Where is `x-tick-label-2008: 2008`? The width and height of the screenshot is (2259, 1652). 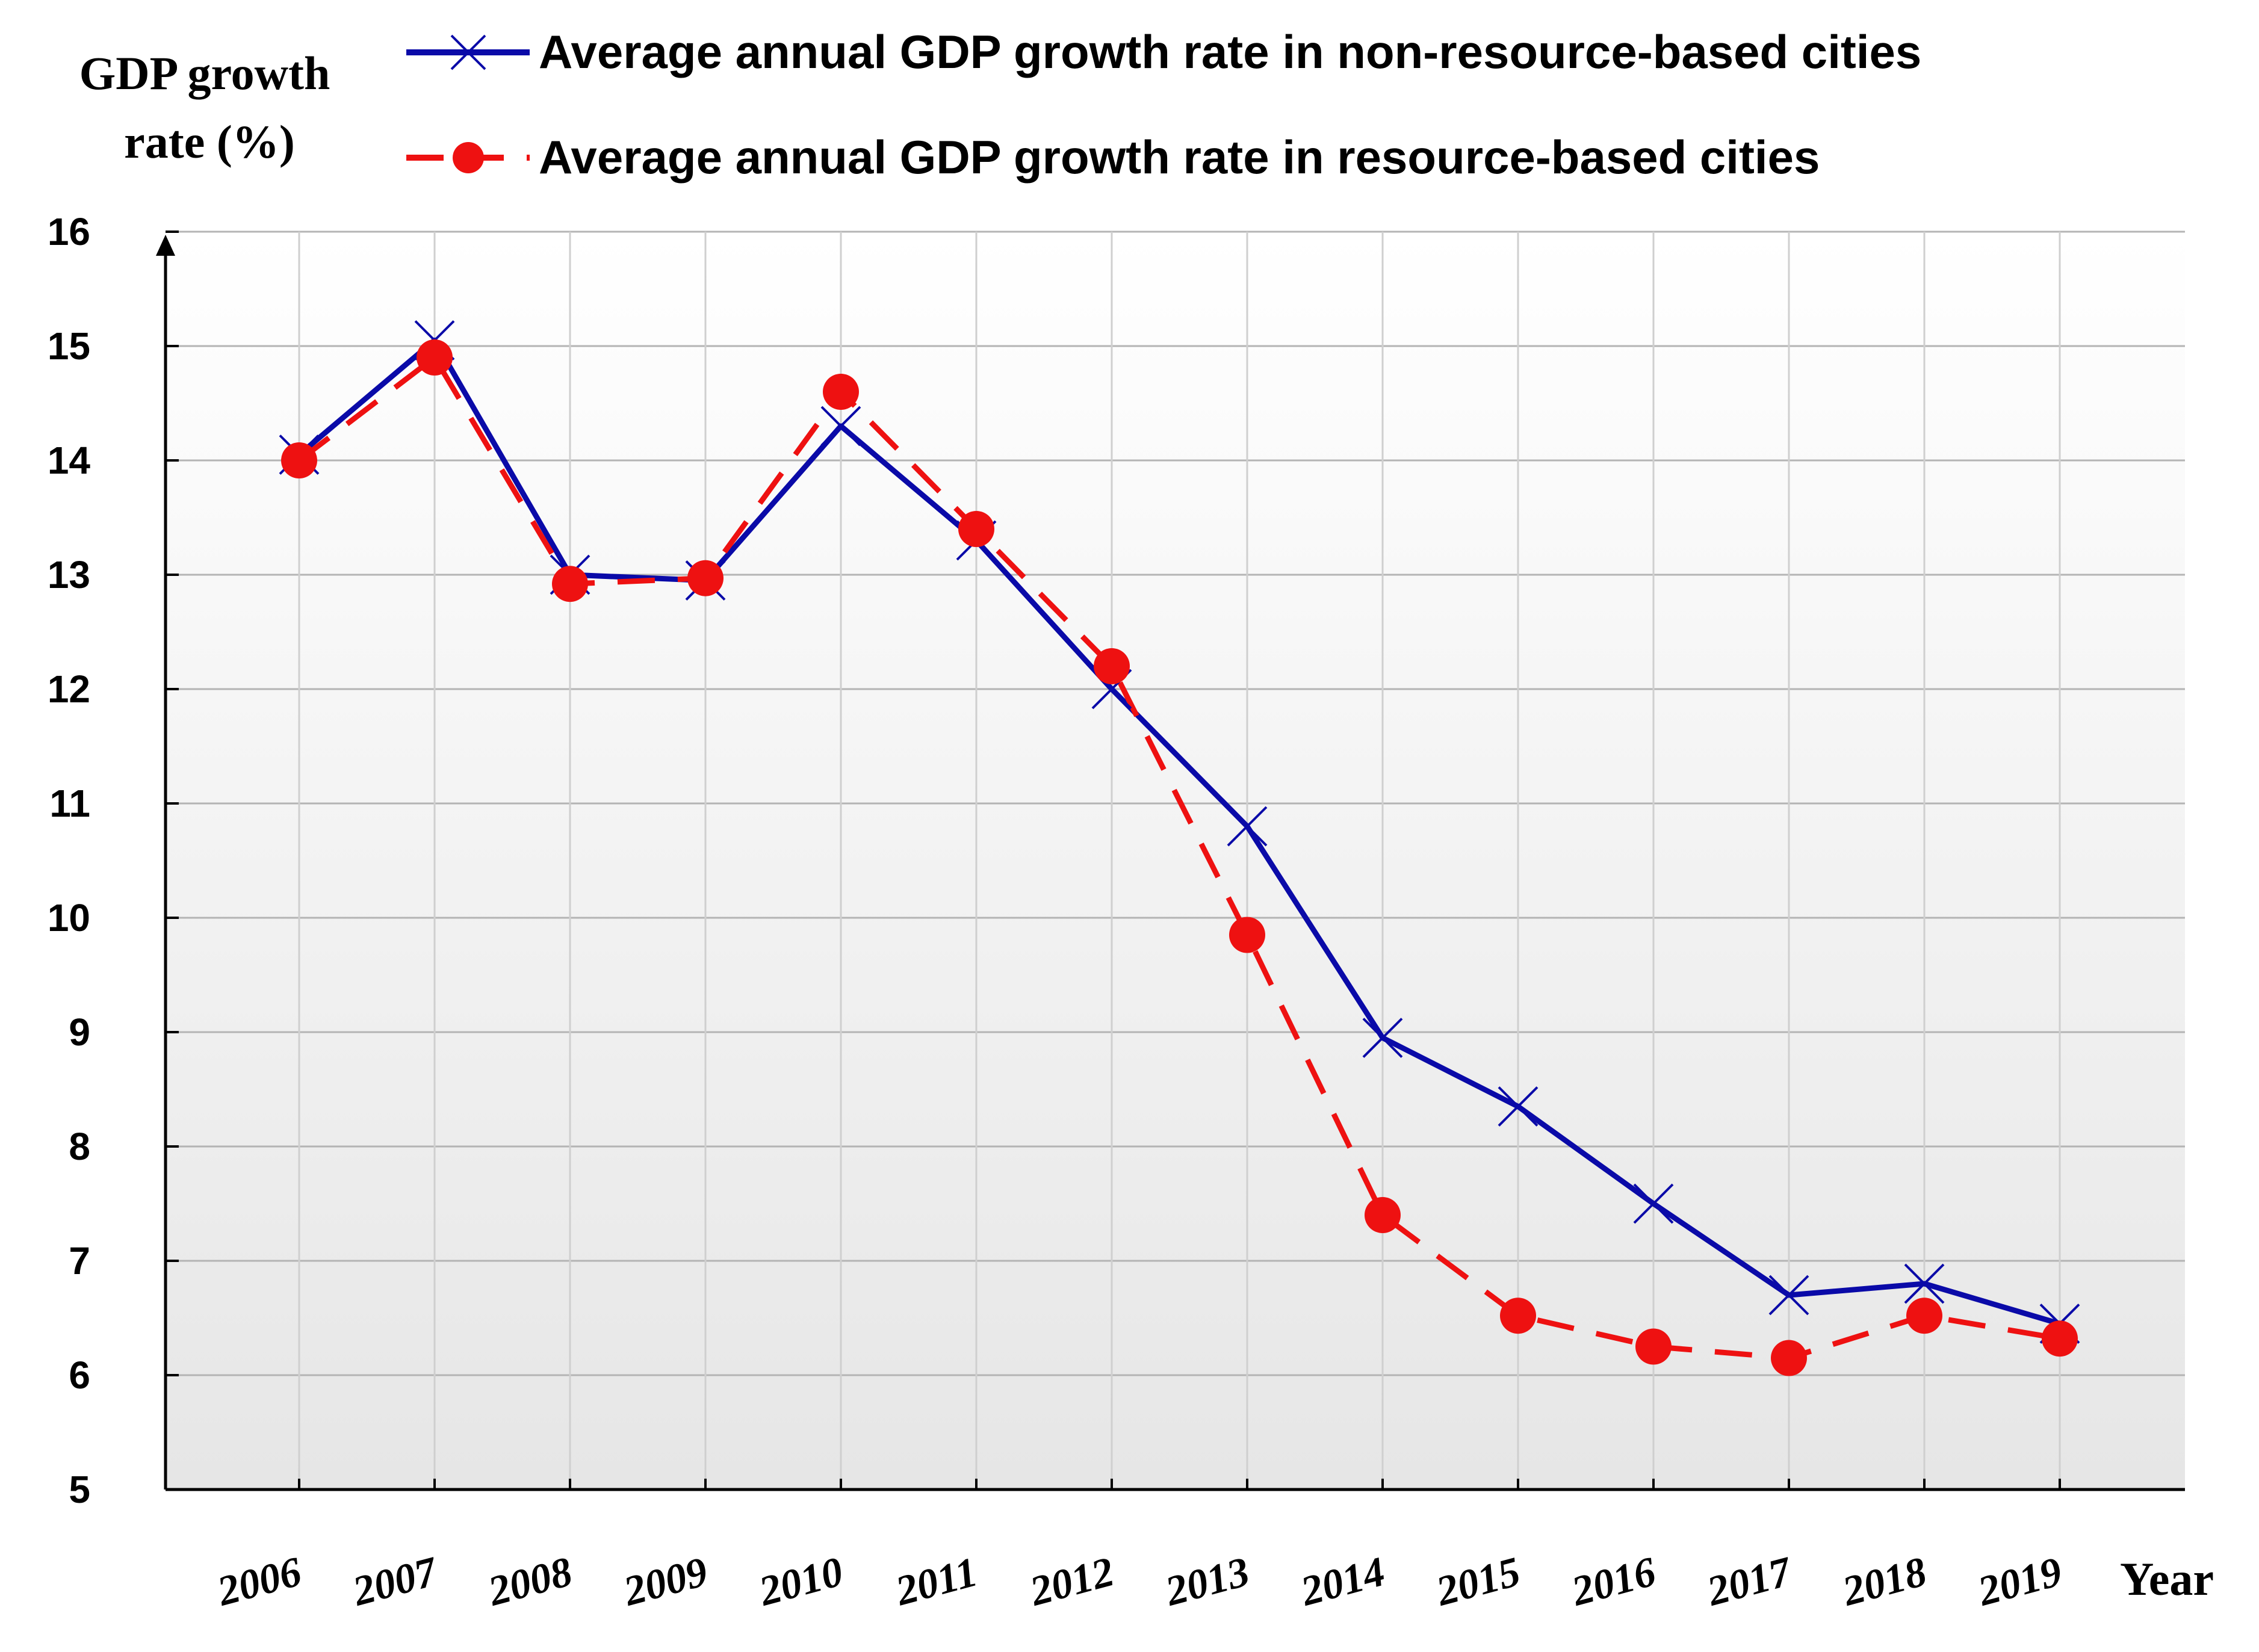
x-tick-label-2008: 2008 is located at coordinates (530, 1581).